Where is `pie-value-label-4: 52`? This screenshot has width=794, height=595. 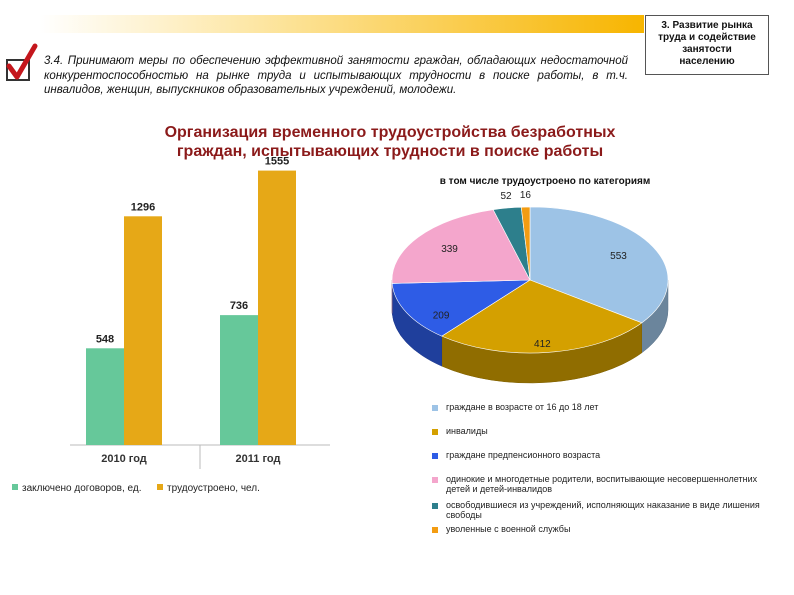
pie-value-label-4: 52 is located at coordinates (507, 196).